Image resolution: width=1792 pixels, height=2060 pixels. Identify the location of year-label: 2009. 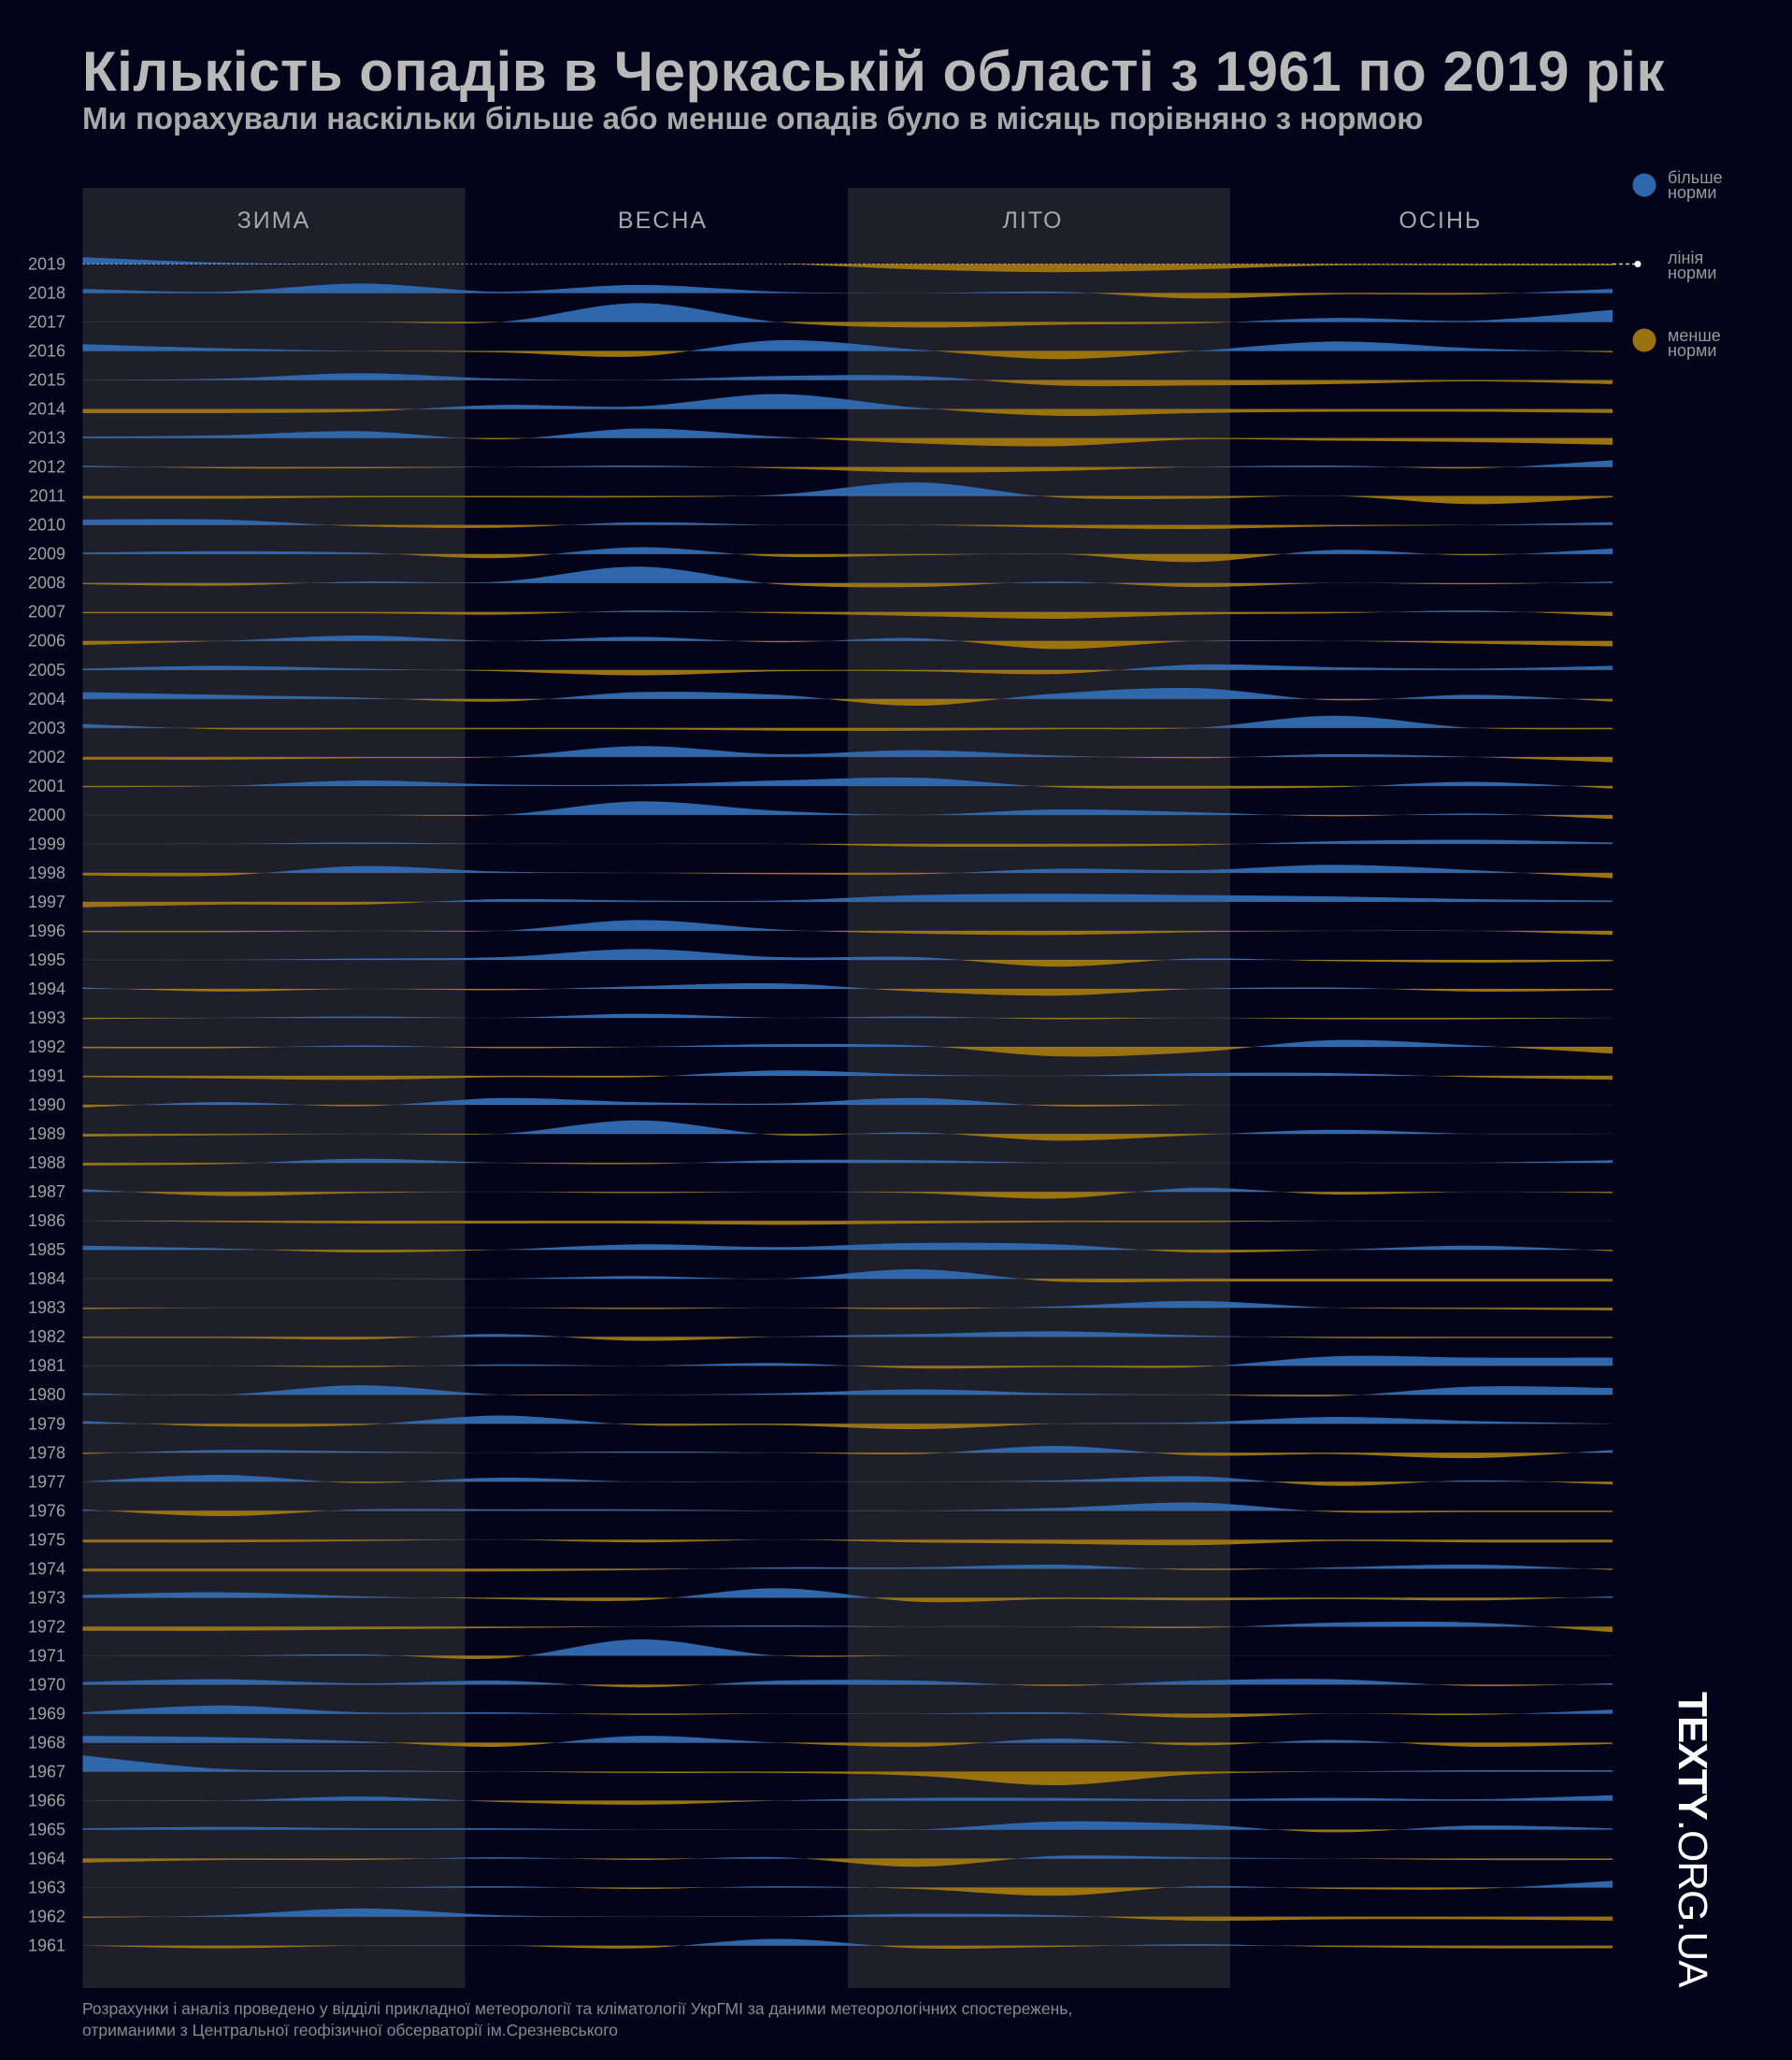
(46, 554).